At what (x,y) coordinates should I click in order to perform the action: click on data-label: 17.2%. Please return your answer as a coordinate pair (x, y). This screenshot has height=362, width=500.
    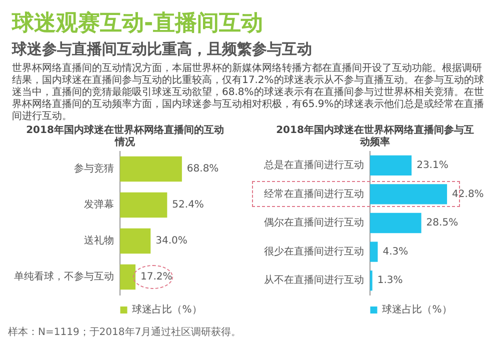
    Looking at the image, I should click on (156, 277).